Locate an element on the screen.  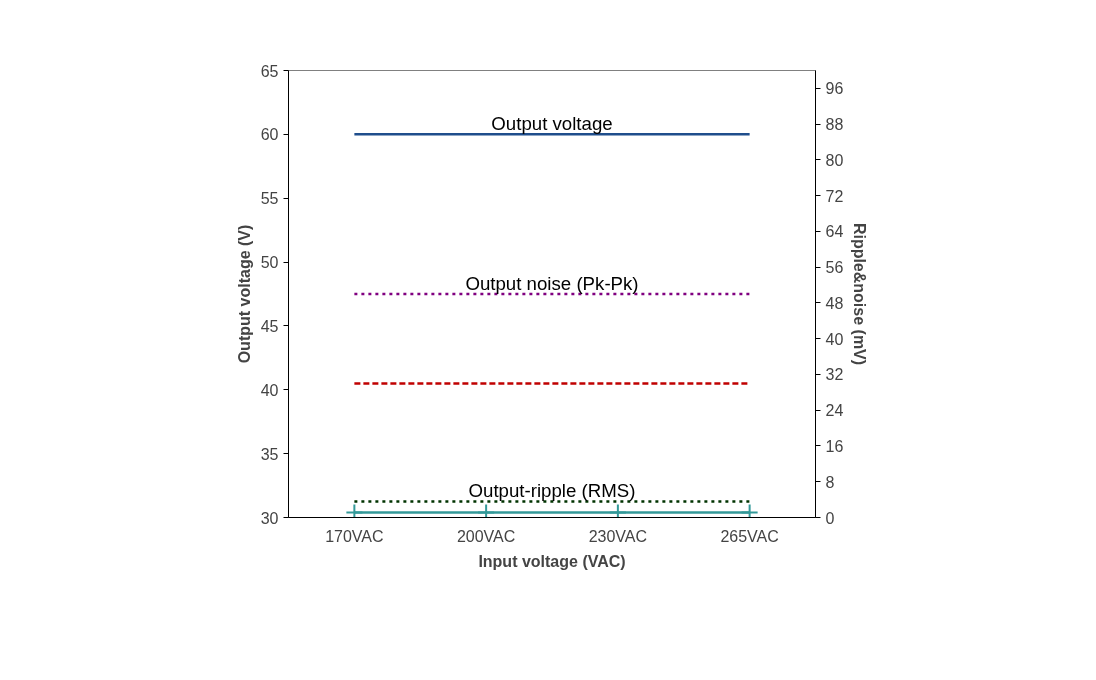
y-tick-label: 30 is located at coordinates (269, 518).